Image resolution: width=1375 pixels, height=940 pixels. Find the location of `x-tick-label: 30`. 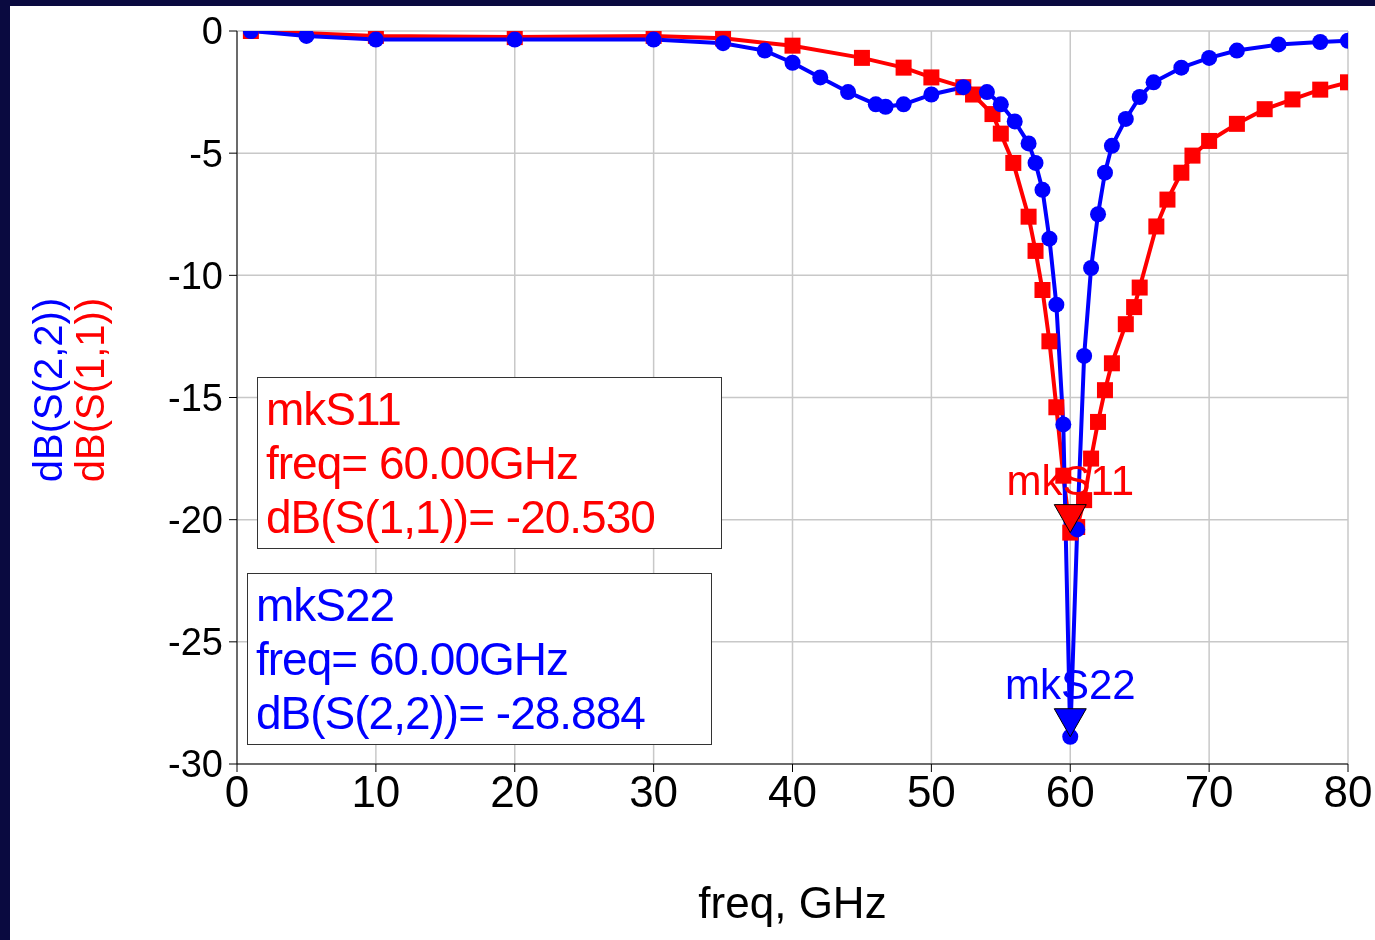

x-tick-label: 30 is located at coordinates (654, 792).